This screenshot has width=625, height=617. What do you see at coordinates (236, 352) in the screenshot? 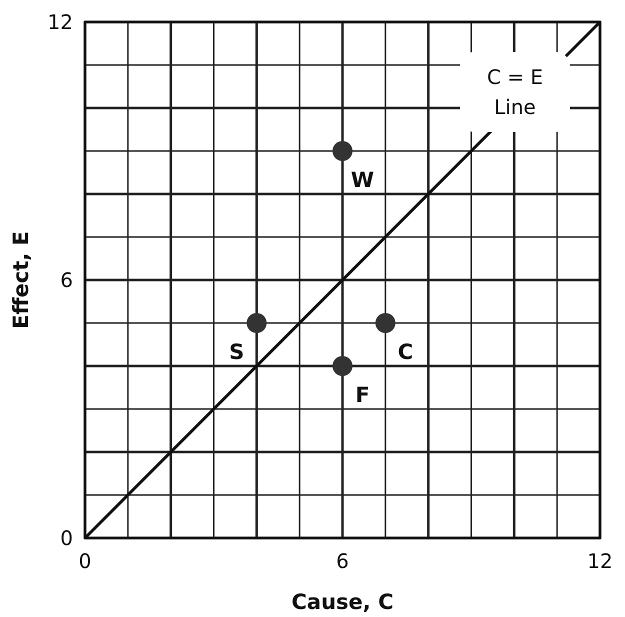
I see `annotation: S` at bounding box center [236, 352].